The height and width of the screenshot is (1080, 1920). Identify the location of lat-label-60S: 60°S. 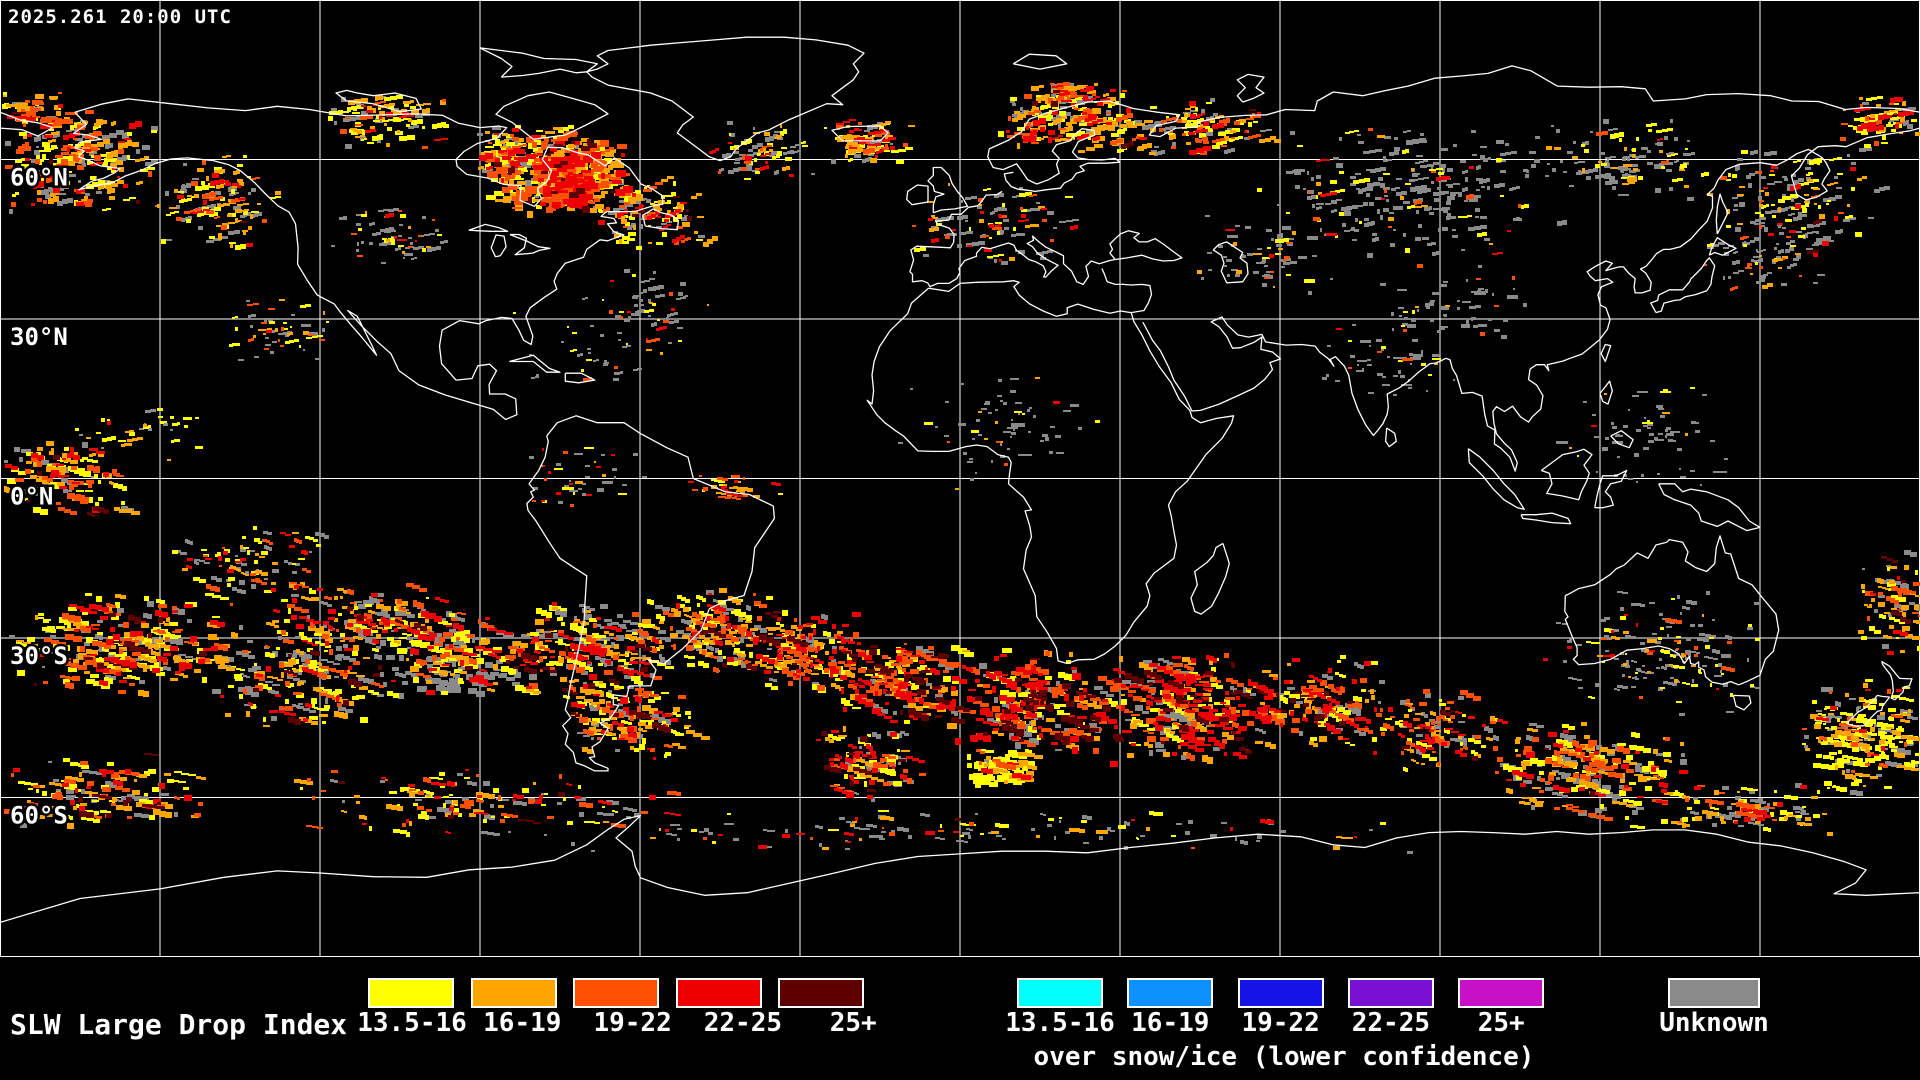
(39, 816).